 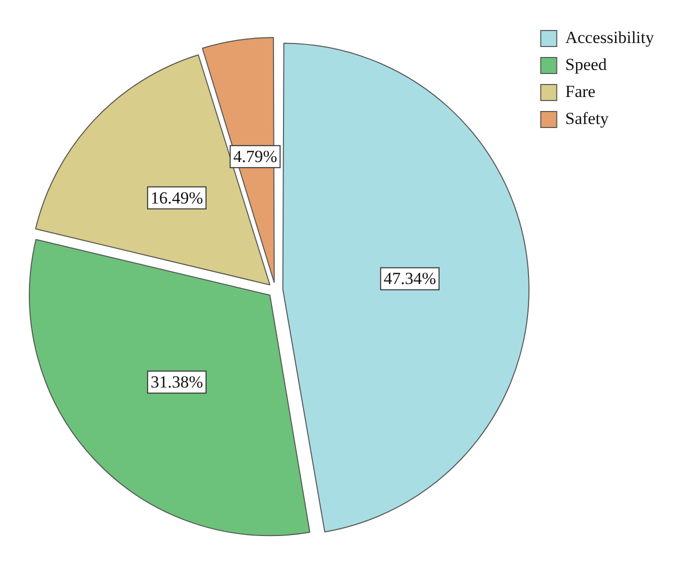 What do you see at coordinates (587, 118) in the screenshot?
I see `legend-label: Safety` at bounding box center [587, 118].